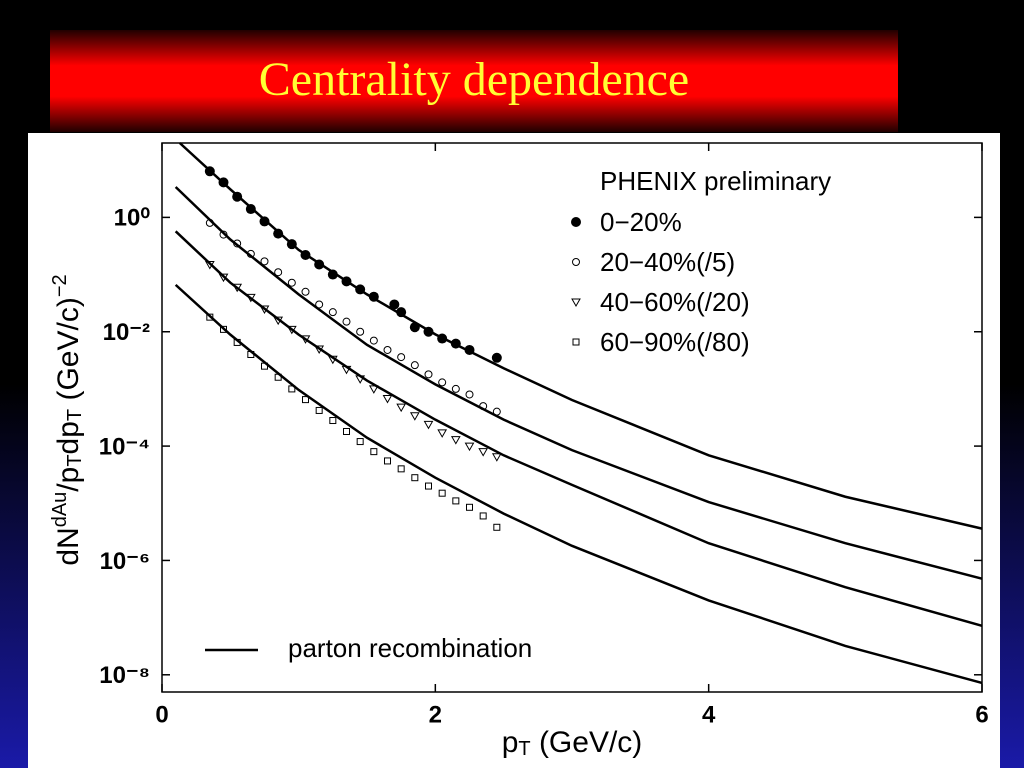 This screenshot has width=1024, height=768. Describe the element at coordinates (709, 714) in the screenshot. I see `x-tick-label: 4` at that location.